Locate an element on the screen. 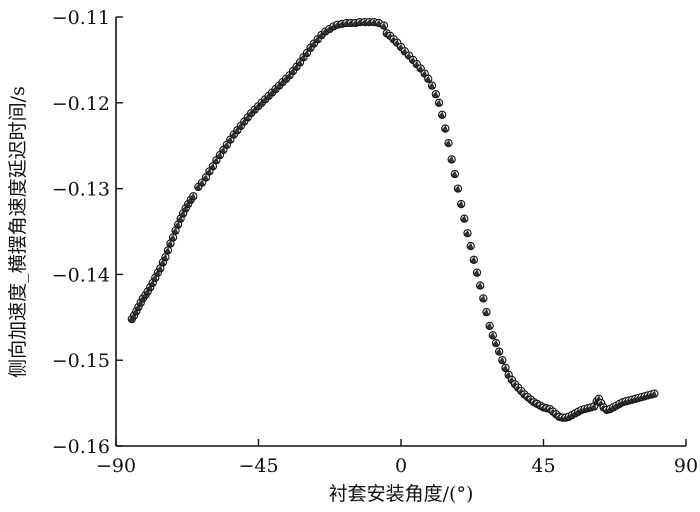 The width and height of the screenshot is (700, 512). x-tick-label: 90 is located at coordinates (686, 466).